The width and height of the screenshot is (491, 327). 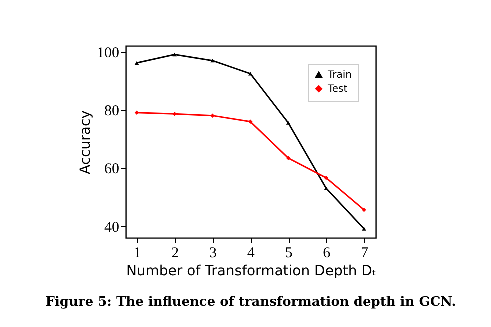 What do you see at coordinates (138, 254) in the screenshot?
I see `x-tick-label: 1` at bounding box center [138, 254].